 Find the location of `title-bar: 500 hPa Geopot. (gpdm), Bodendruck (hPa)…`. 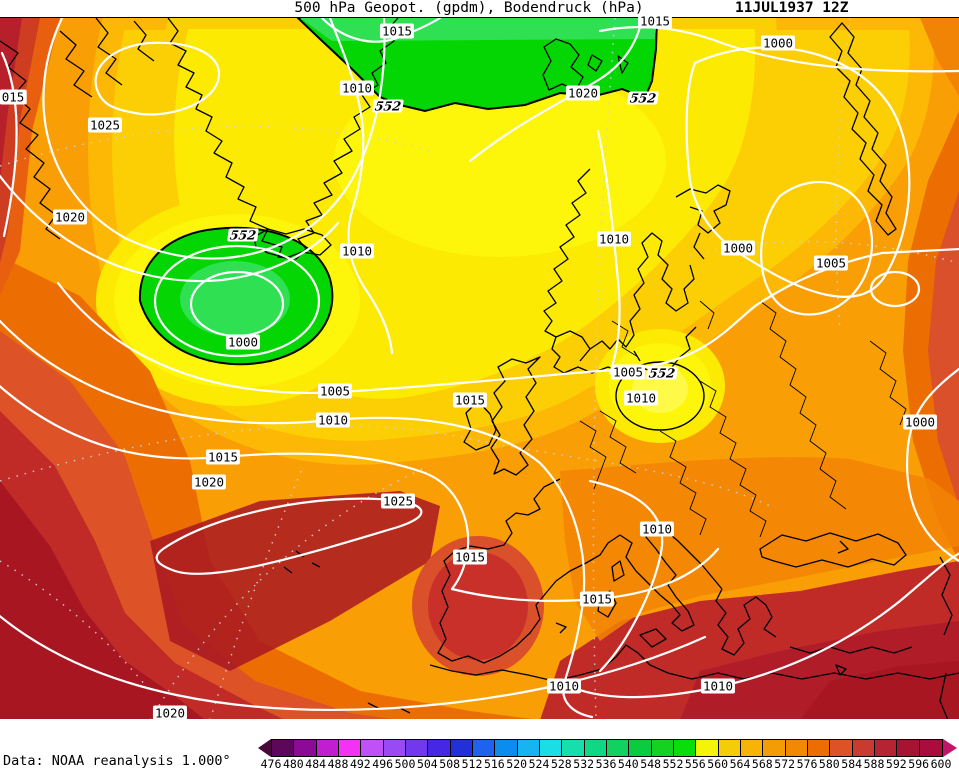

title-bar: 500 hPa Geopot. (gpdm), Bodendruck (hPa)… is located at coordinates (479, 8).